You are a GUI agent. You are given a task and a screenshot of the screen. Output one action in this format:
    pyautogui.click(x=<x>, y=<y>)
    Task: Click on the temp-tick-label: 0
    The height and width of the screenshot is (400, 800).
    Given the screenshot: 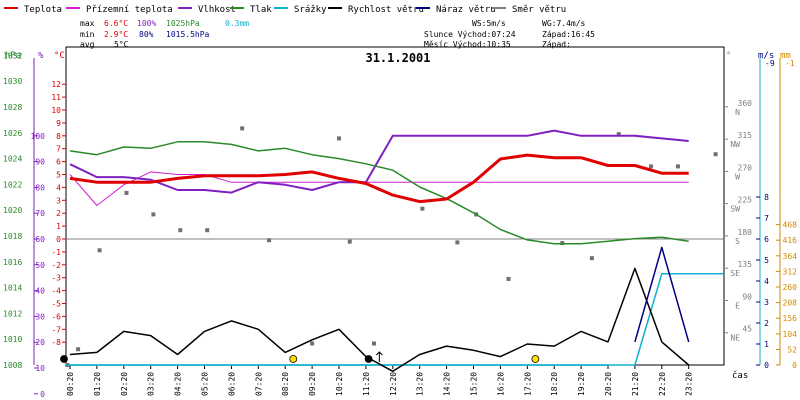 What is the action you would take?
    pyautogui.click(x=58, y=239)
    